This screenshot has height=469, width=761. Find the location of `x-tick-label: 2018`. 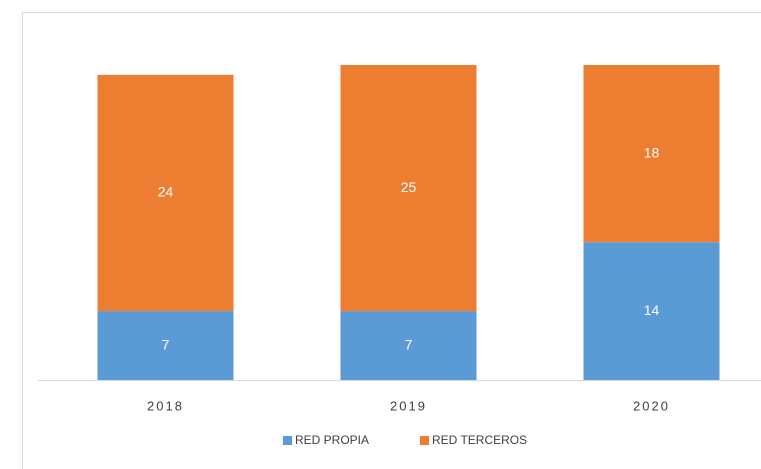

x-tick-label: 2018 is located at coordinates (165, 405).